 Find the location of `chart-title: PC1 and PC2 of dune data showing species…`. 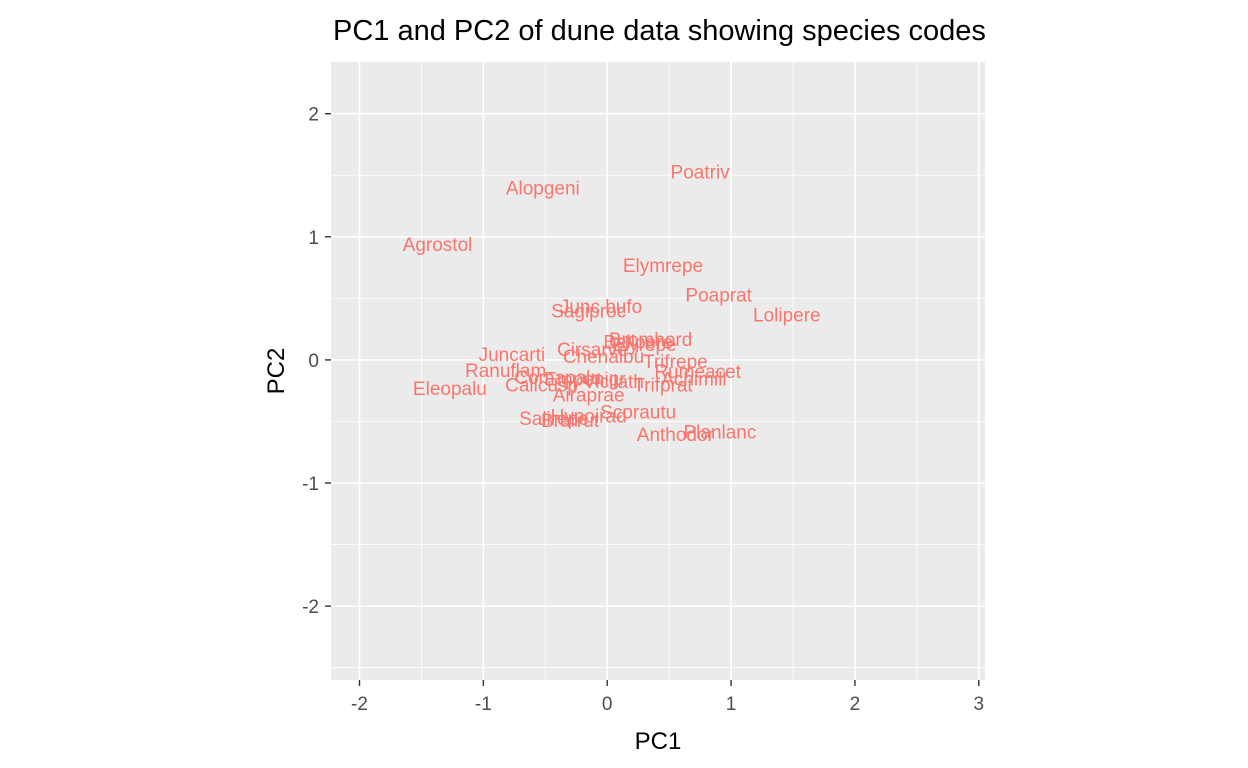

chart-title: PC1 and PC2 of dune data showing species… is located at coordinates (659, 31).